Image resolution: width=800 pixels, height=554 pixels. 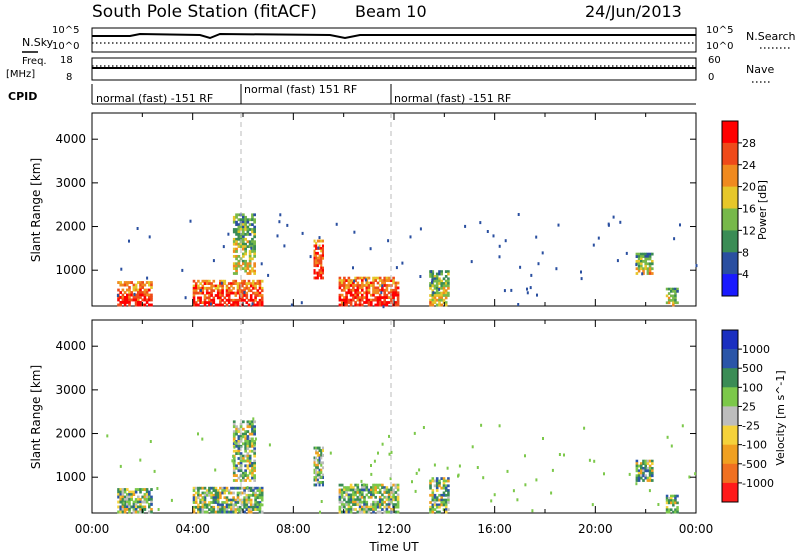 What do you see at coordinates (749, 187) in the screenshot?
I see `power-colorbar-tick-label: 20` at bounding box center [749, 187].